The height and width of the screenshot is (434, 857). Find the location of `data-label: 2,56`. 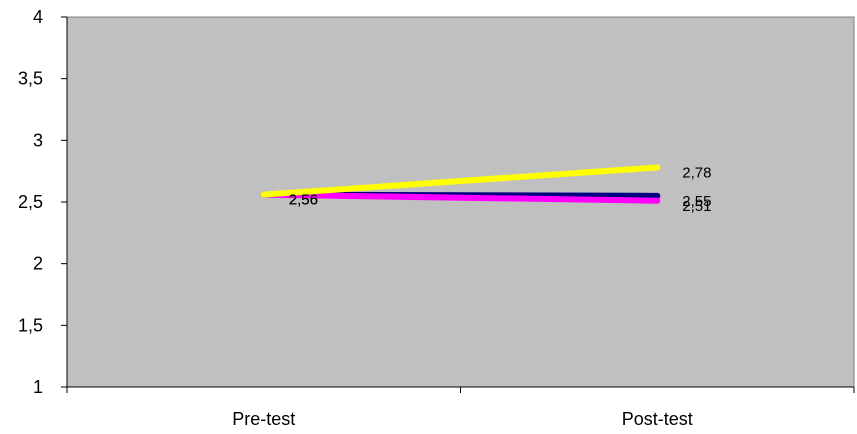

data-label: 2,56 is located at coordinates (303, 200).